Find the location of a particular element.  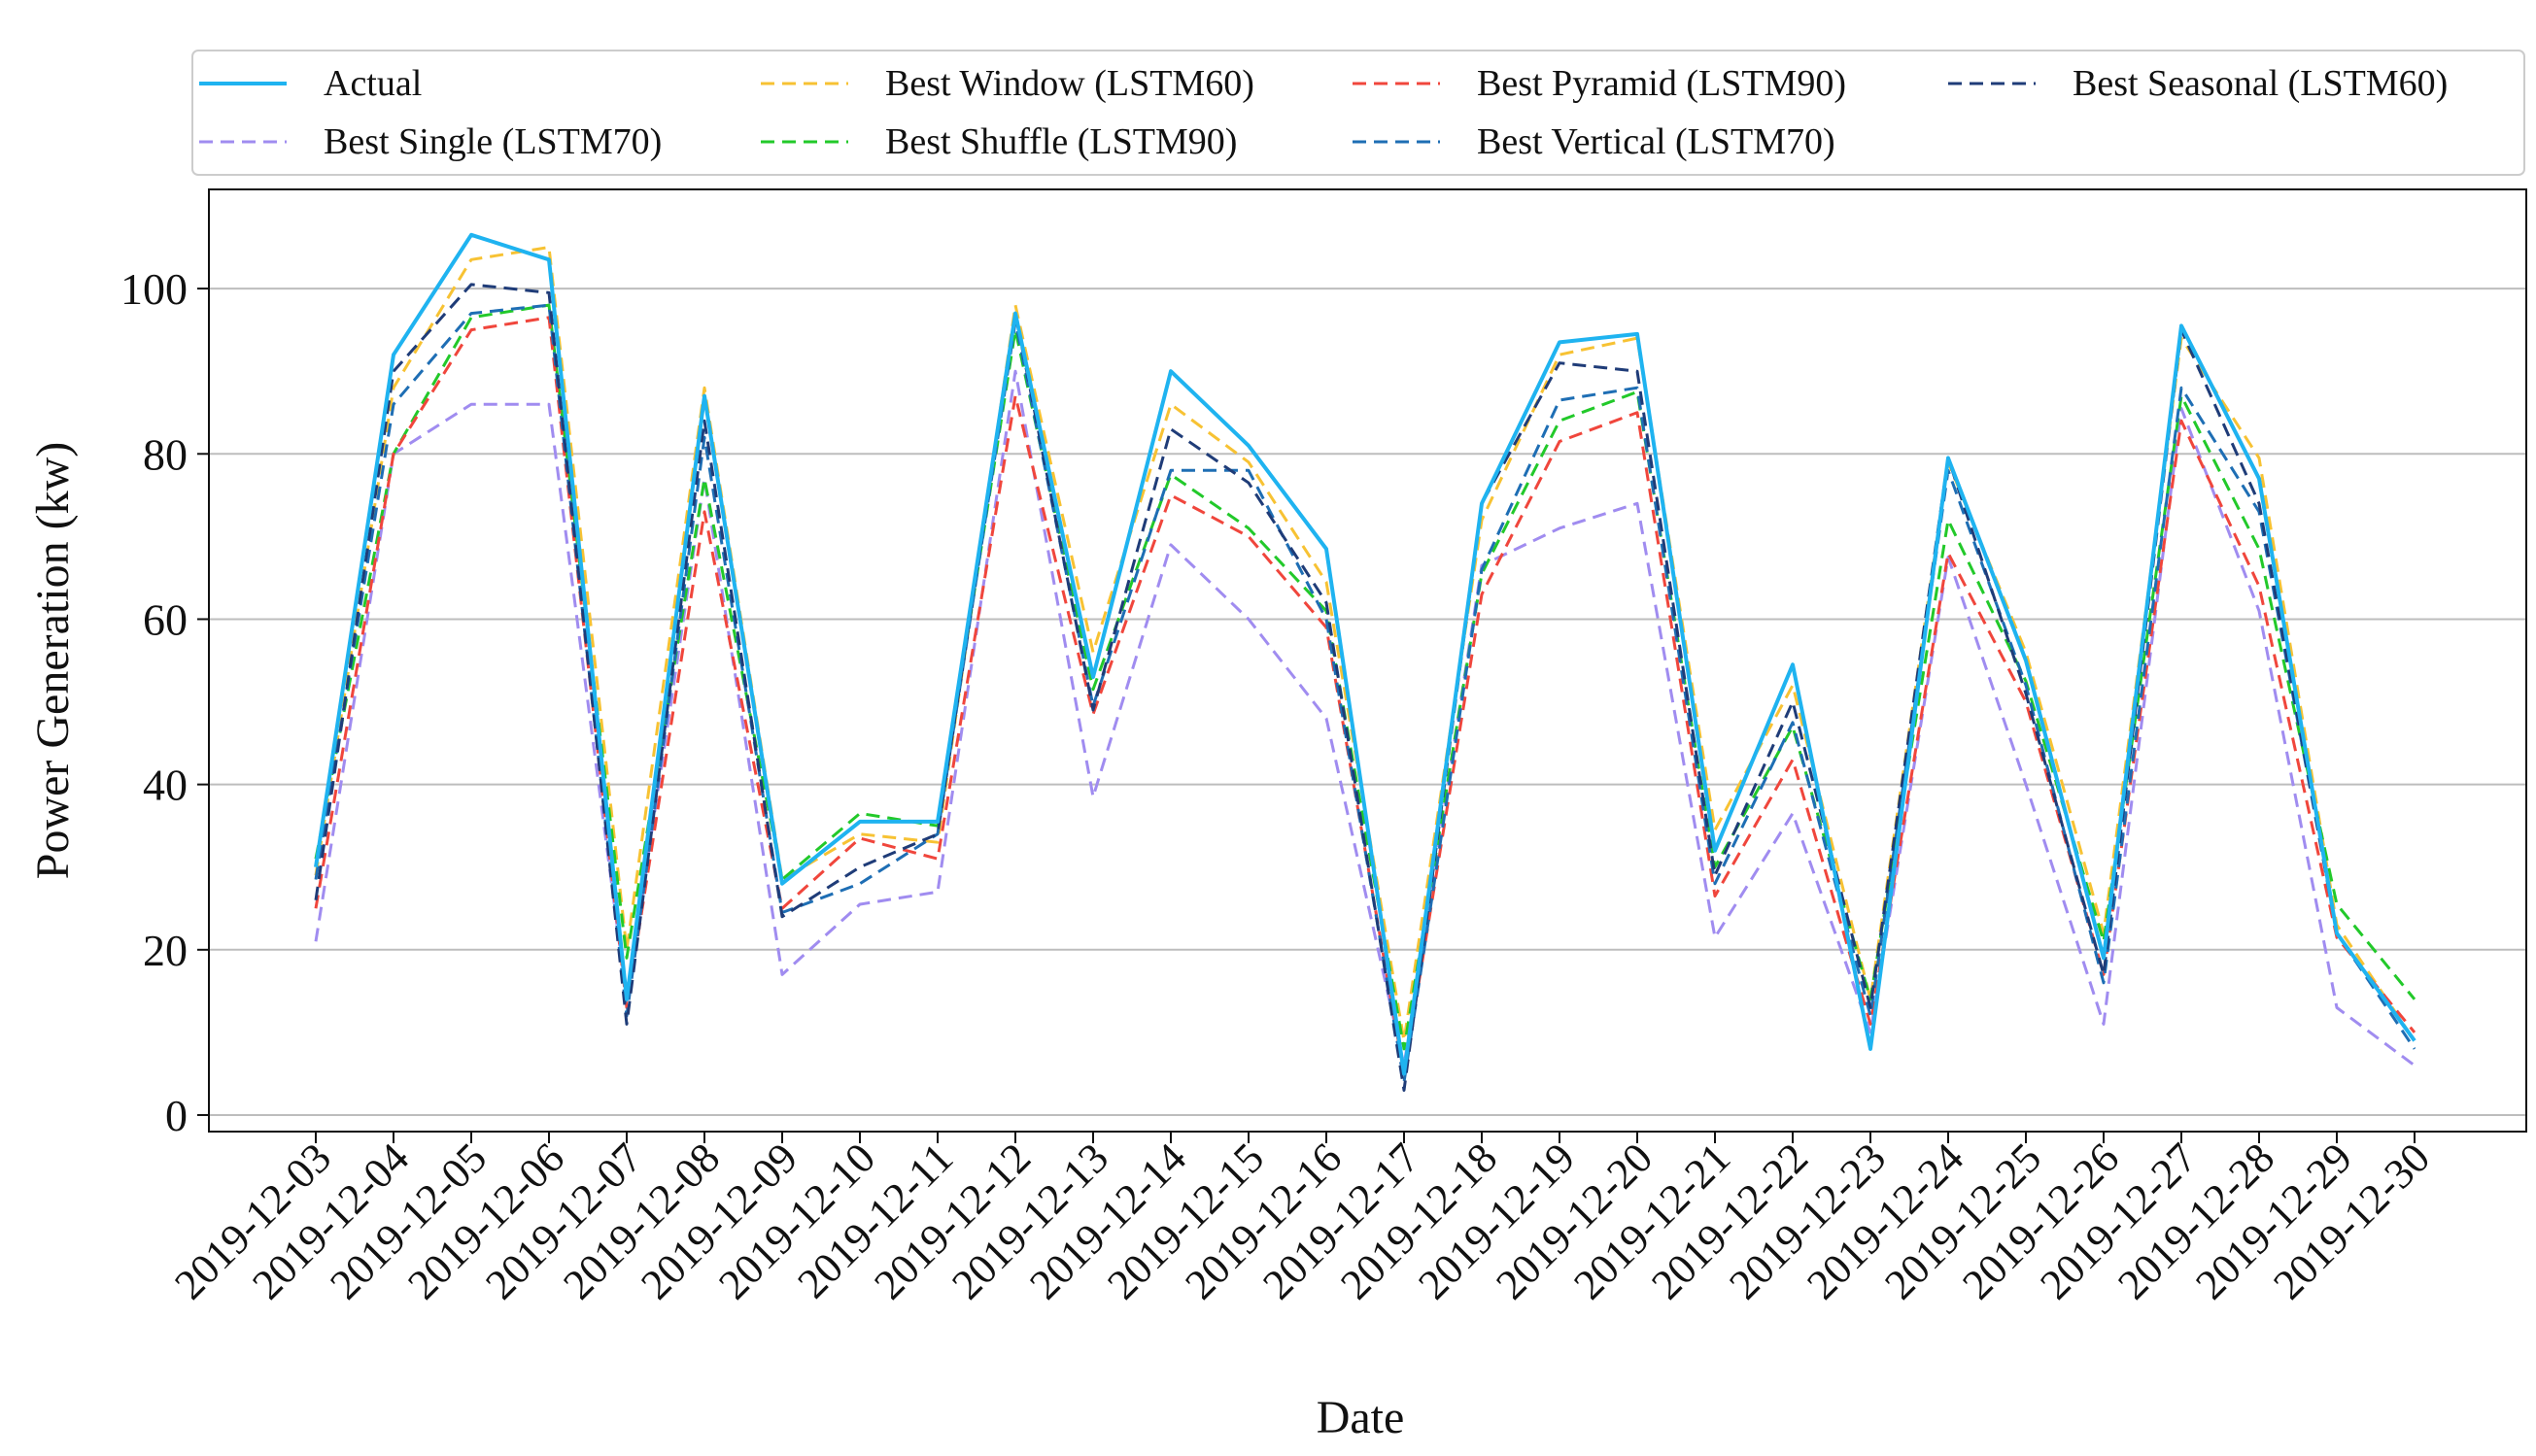

legend-label-5: Best Vertical (LSTM70) is located at coordinates (1656, 141).